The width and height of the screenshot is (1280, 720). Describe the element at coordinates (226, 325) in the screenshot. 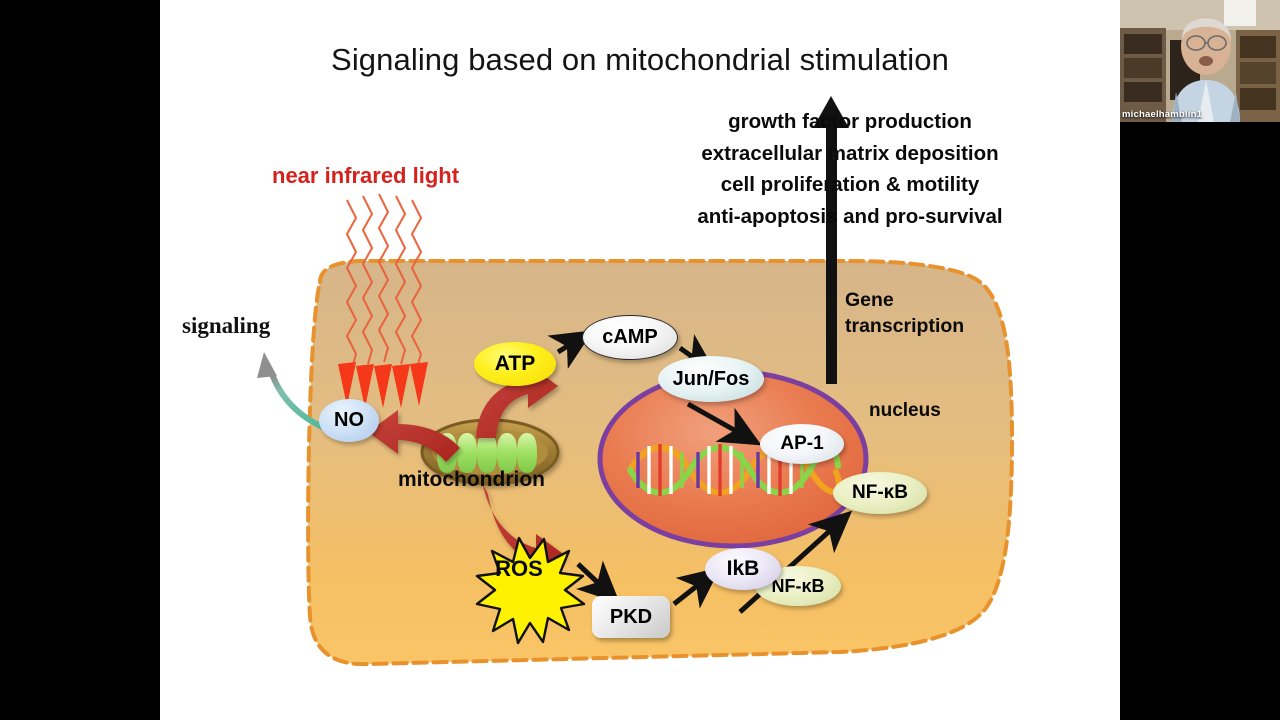

I see `signaling-label: signaling` at that location.